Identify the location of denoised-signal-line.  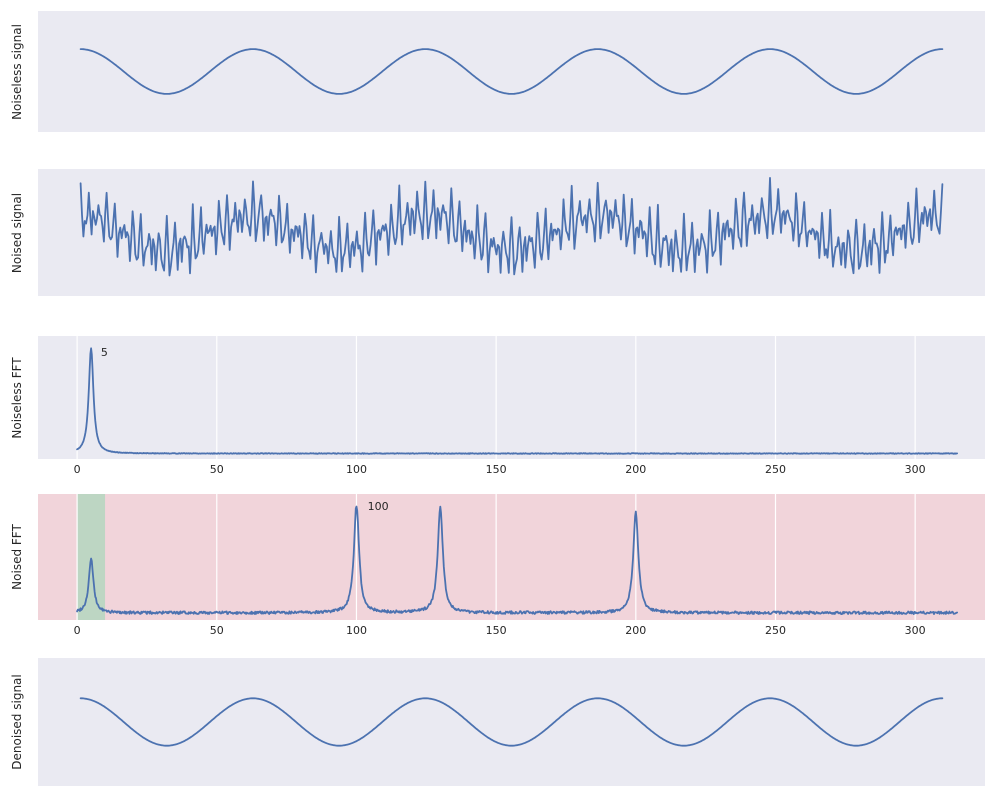
(511, 722).